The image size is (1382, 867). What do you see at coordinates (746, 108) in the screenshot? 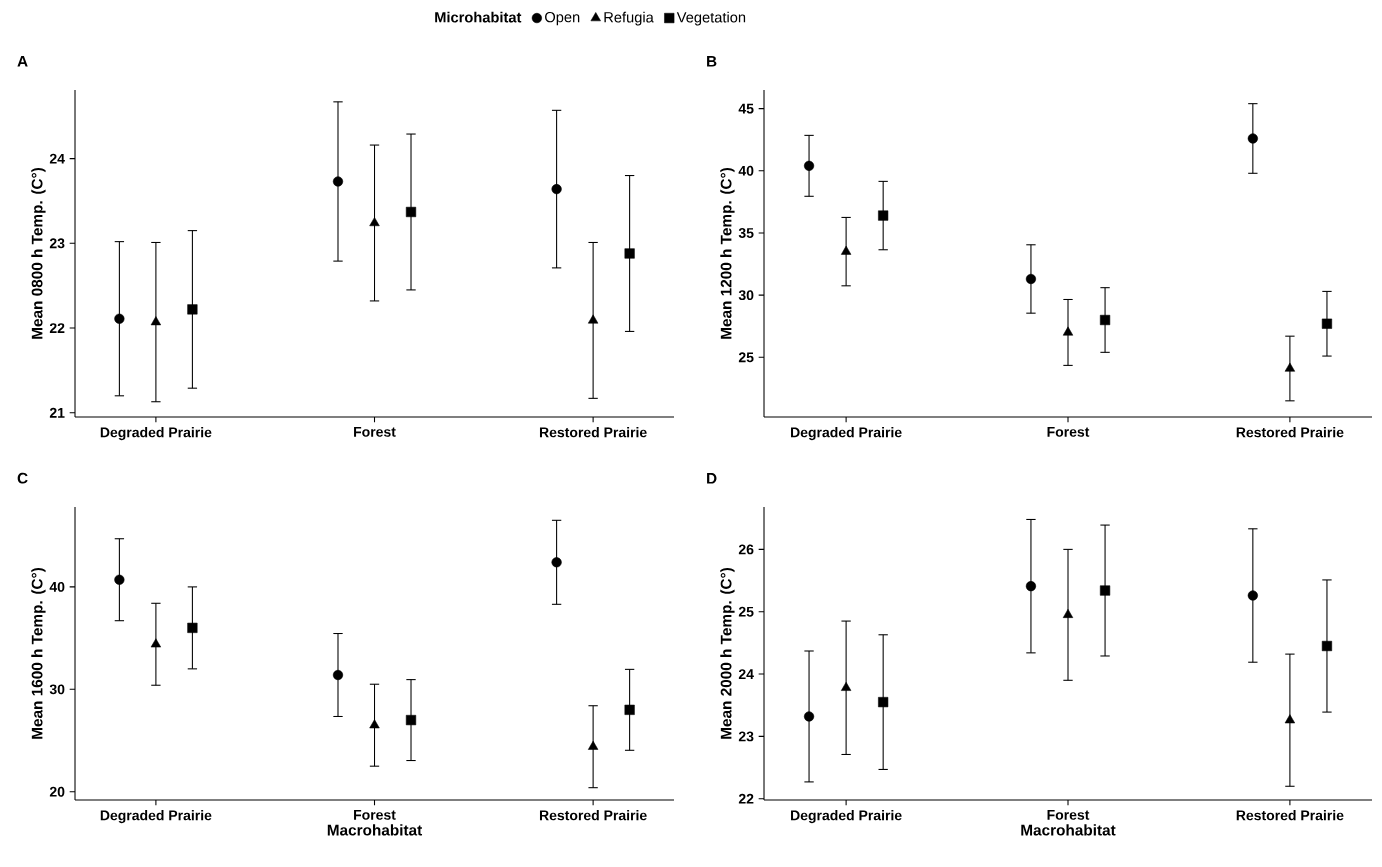
I see `y-tick-label: 45` at bounding box center [746, 108].